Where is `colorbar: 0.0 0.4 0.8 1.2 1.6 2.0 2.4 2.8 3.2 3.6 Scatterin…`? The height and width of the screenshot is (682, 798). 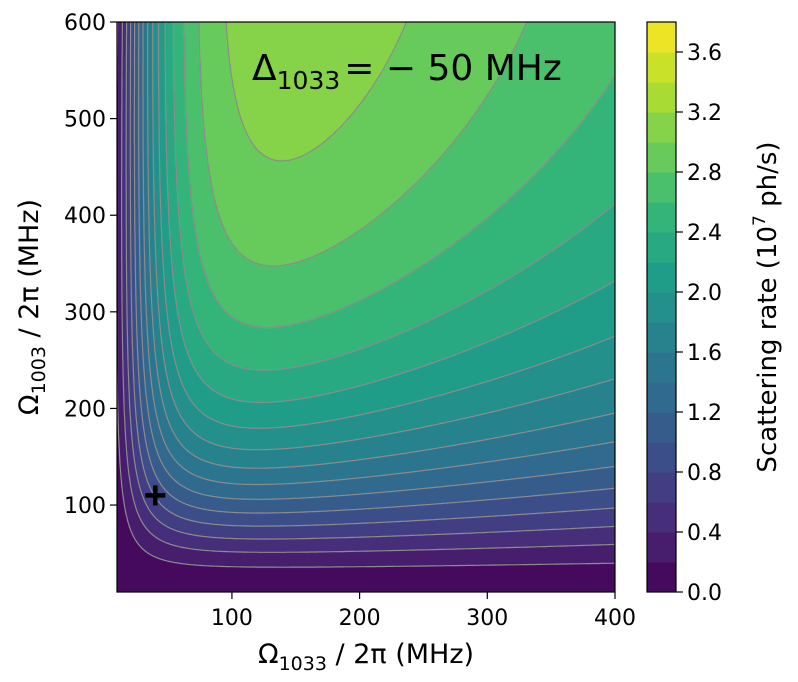 colorbar: 0.0 0.4 0.8 1.2 1.6 2.0 2.4 2.8 3.2 3.6 Scatterin… is located at coordinates (714, 313).